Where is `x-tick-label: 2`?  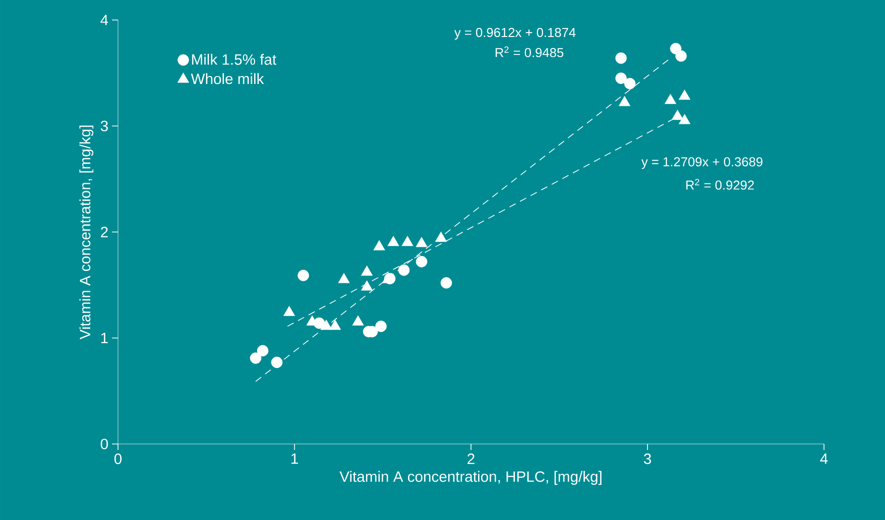 x-tick-label: 2 is located at coordinates (471, 459).